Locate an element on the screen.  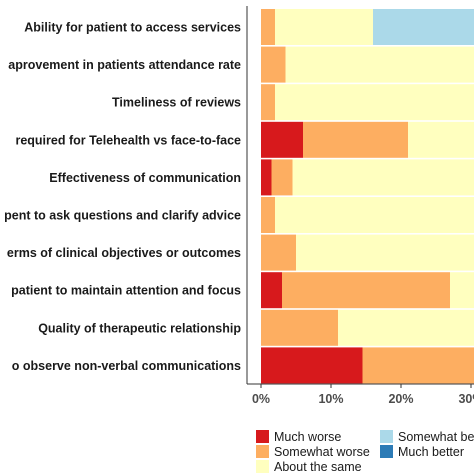
x-tick-label: 20% is located at coordinates (400, 399).